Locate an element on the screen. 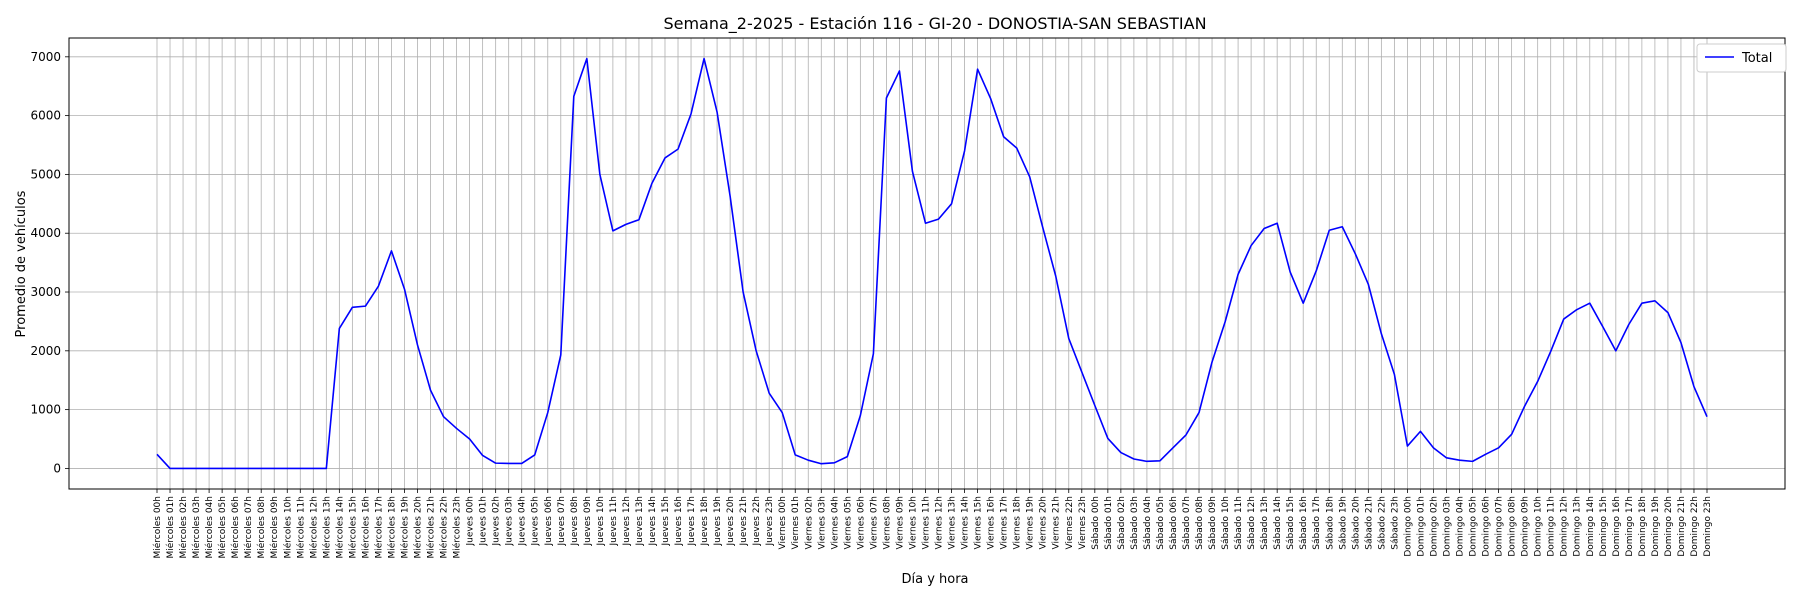 This screenshot has width=1800, height=600. x-tick-label: Miércoles 06h is located at coordinates (235, 527).